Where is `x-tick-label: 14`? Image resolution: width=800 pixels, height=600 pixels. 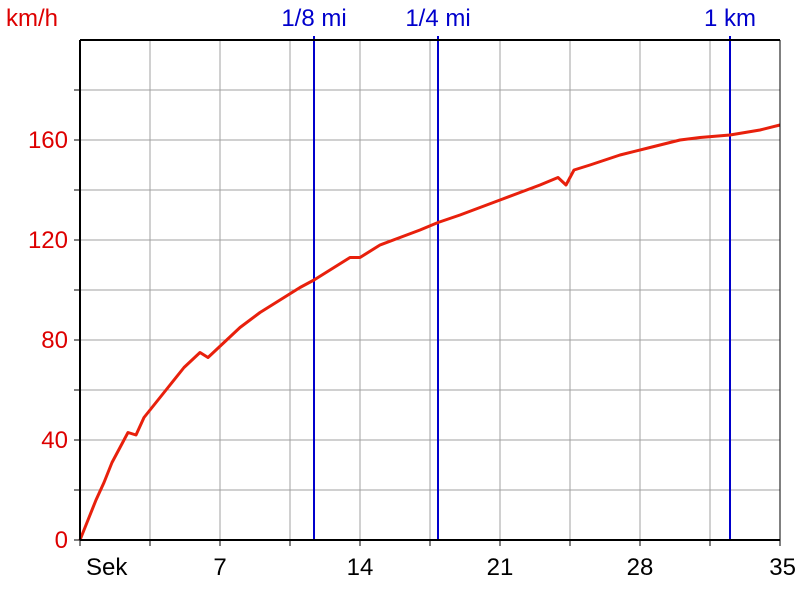
x-tick-label: 14 is located at coordinates (360, 567).